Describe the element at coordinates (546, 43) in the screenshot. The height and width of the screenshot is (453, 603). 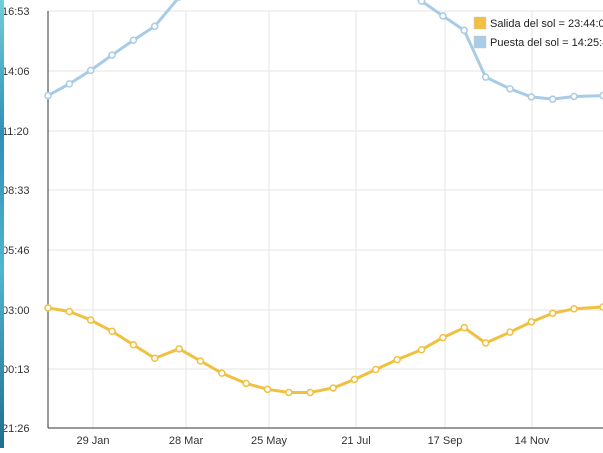
I see `legend-entry: Puesta del sol = 14:25:47` at that location.